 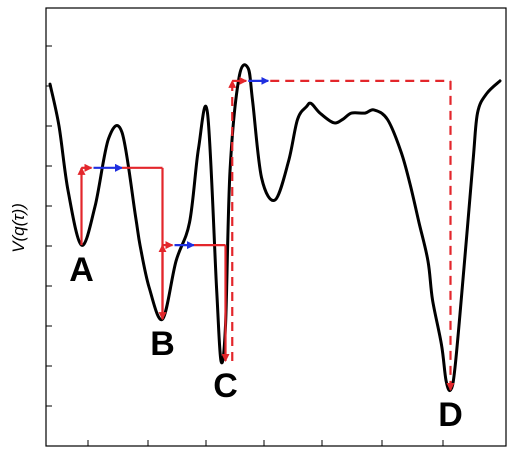 I want to click on minimum-label-d: D, so click(x=450, y=415).